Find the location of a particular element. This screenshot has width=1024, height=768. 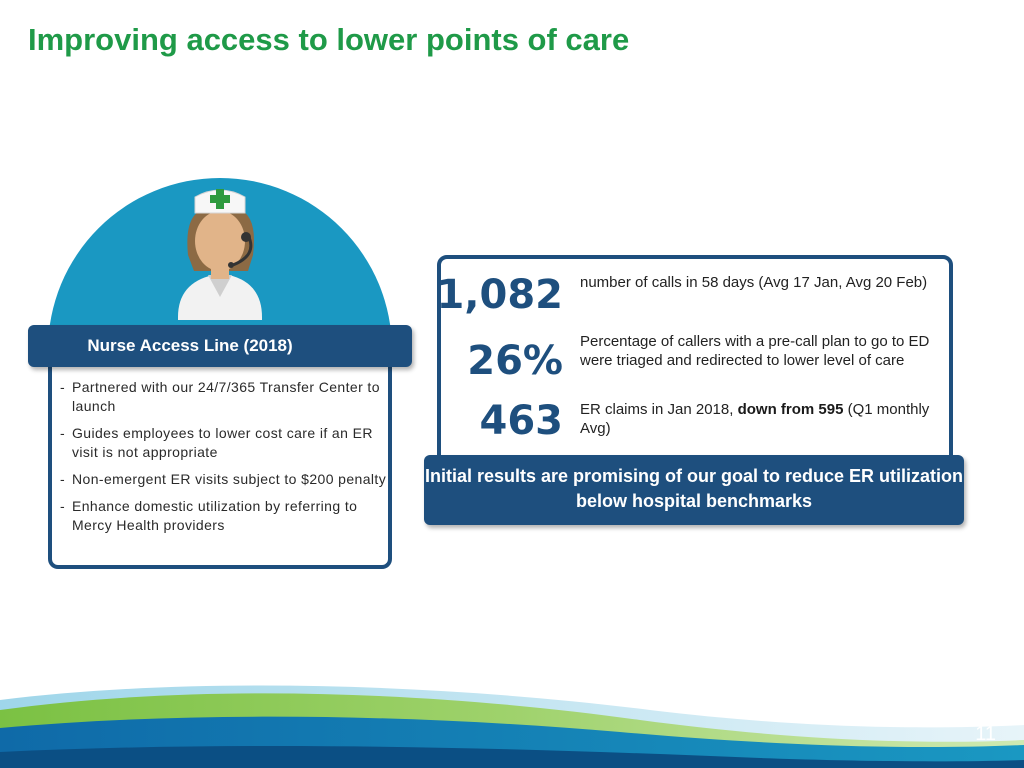

stat-value-calls: 1,082 is located at coordinates (499, 295).